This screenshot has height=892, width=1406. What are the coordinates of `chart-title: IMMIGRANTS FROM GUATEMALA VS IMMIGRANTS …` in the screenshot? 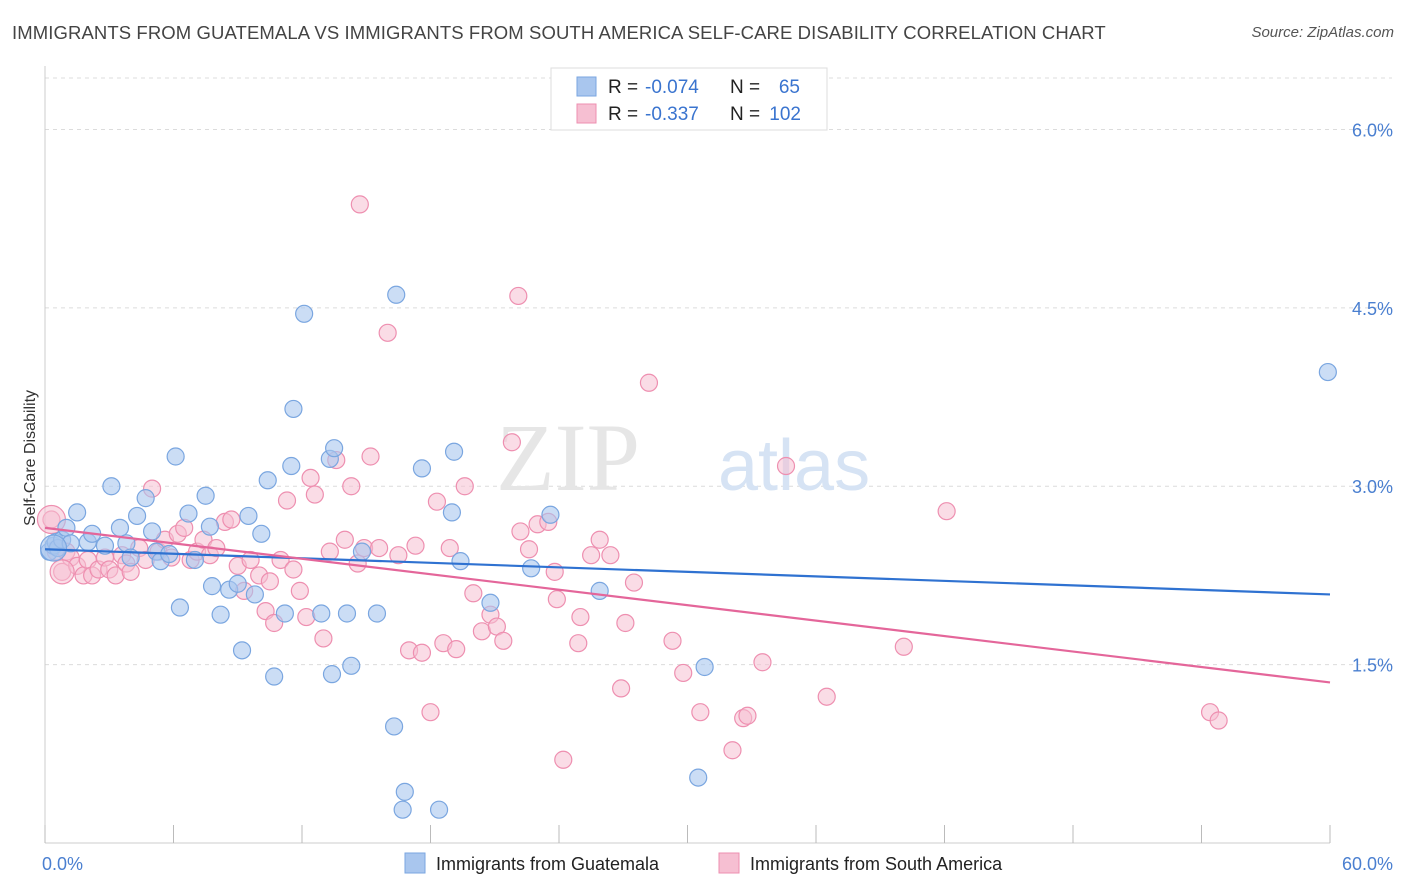 It's located at (559, 32).